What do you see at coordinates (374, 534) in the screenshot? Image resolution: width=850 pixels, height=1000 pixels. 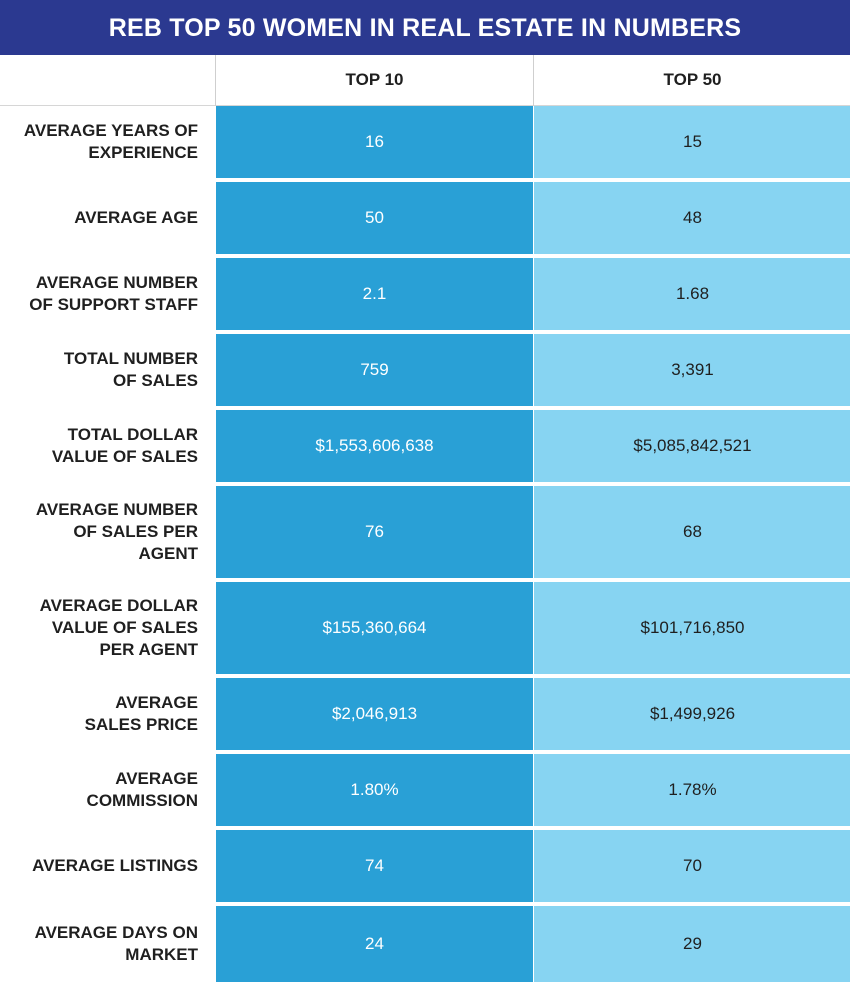 I see `top10-value: 76` at bounding box center [374, 534].